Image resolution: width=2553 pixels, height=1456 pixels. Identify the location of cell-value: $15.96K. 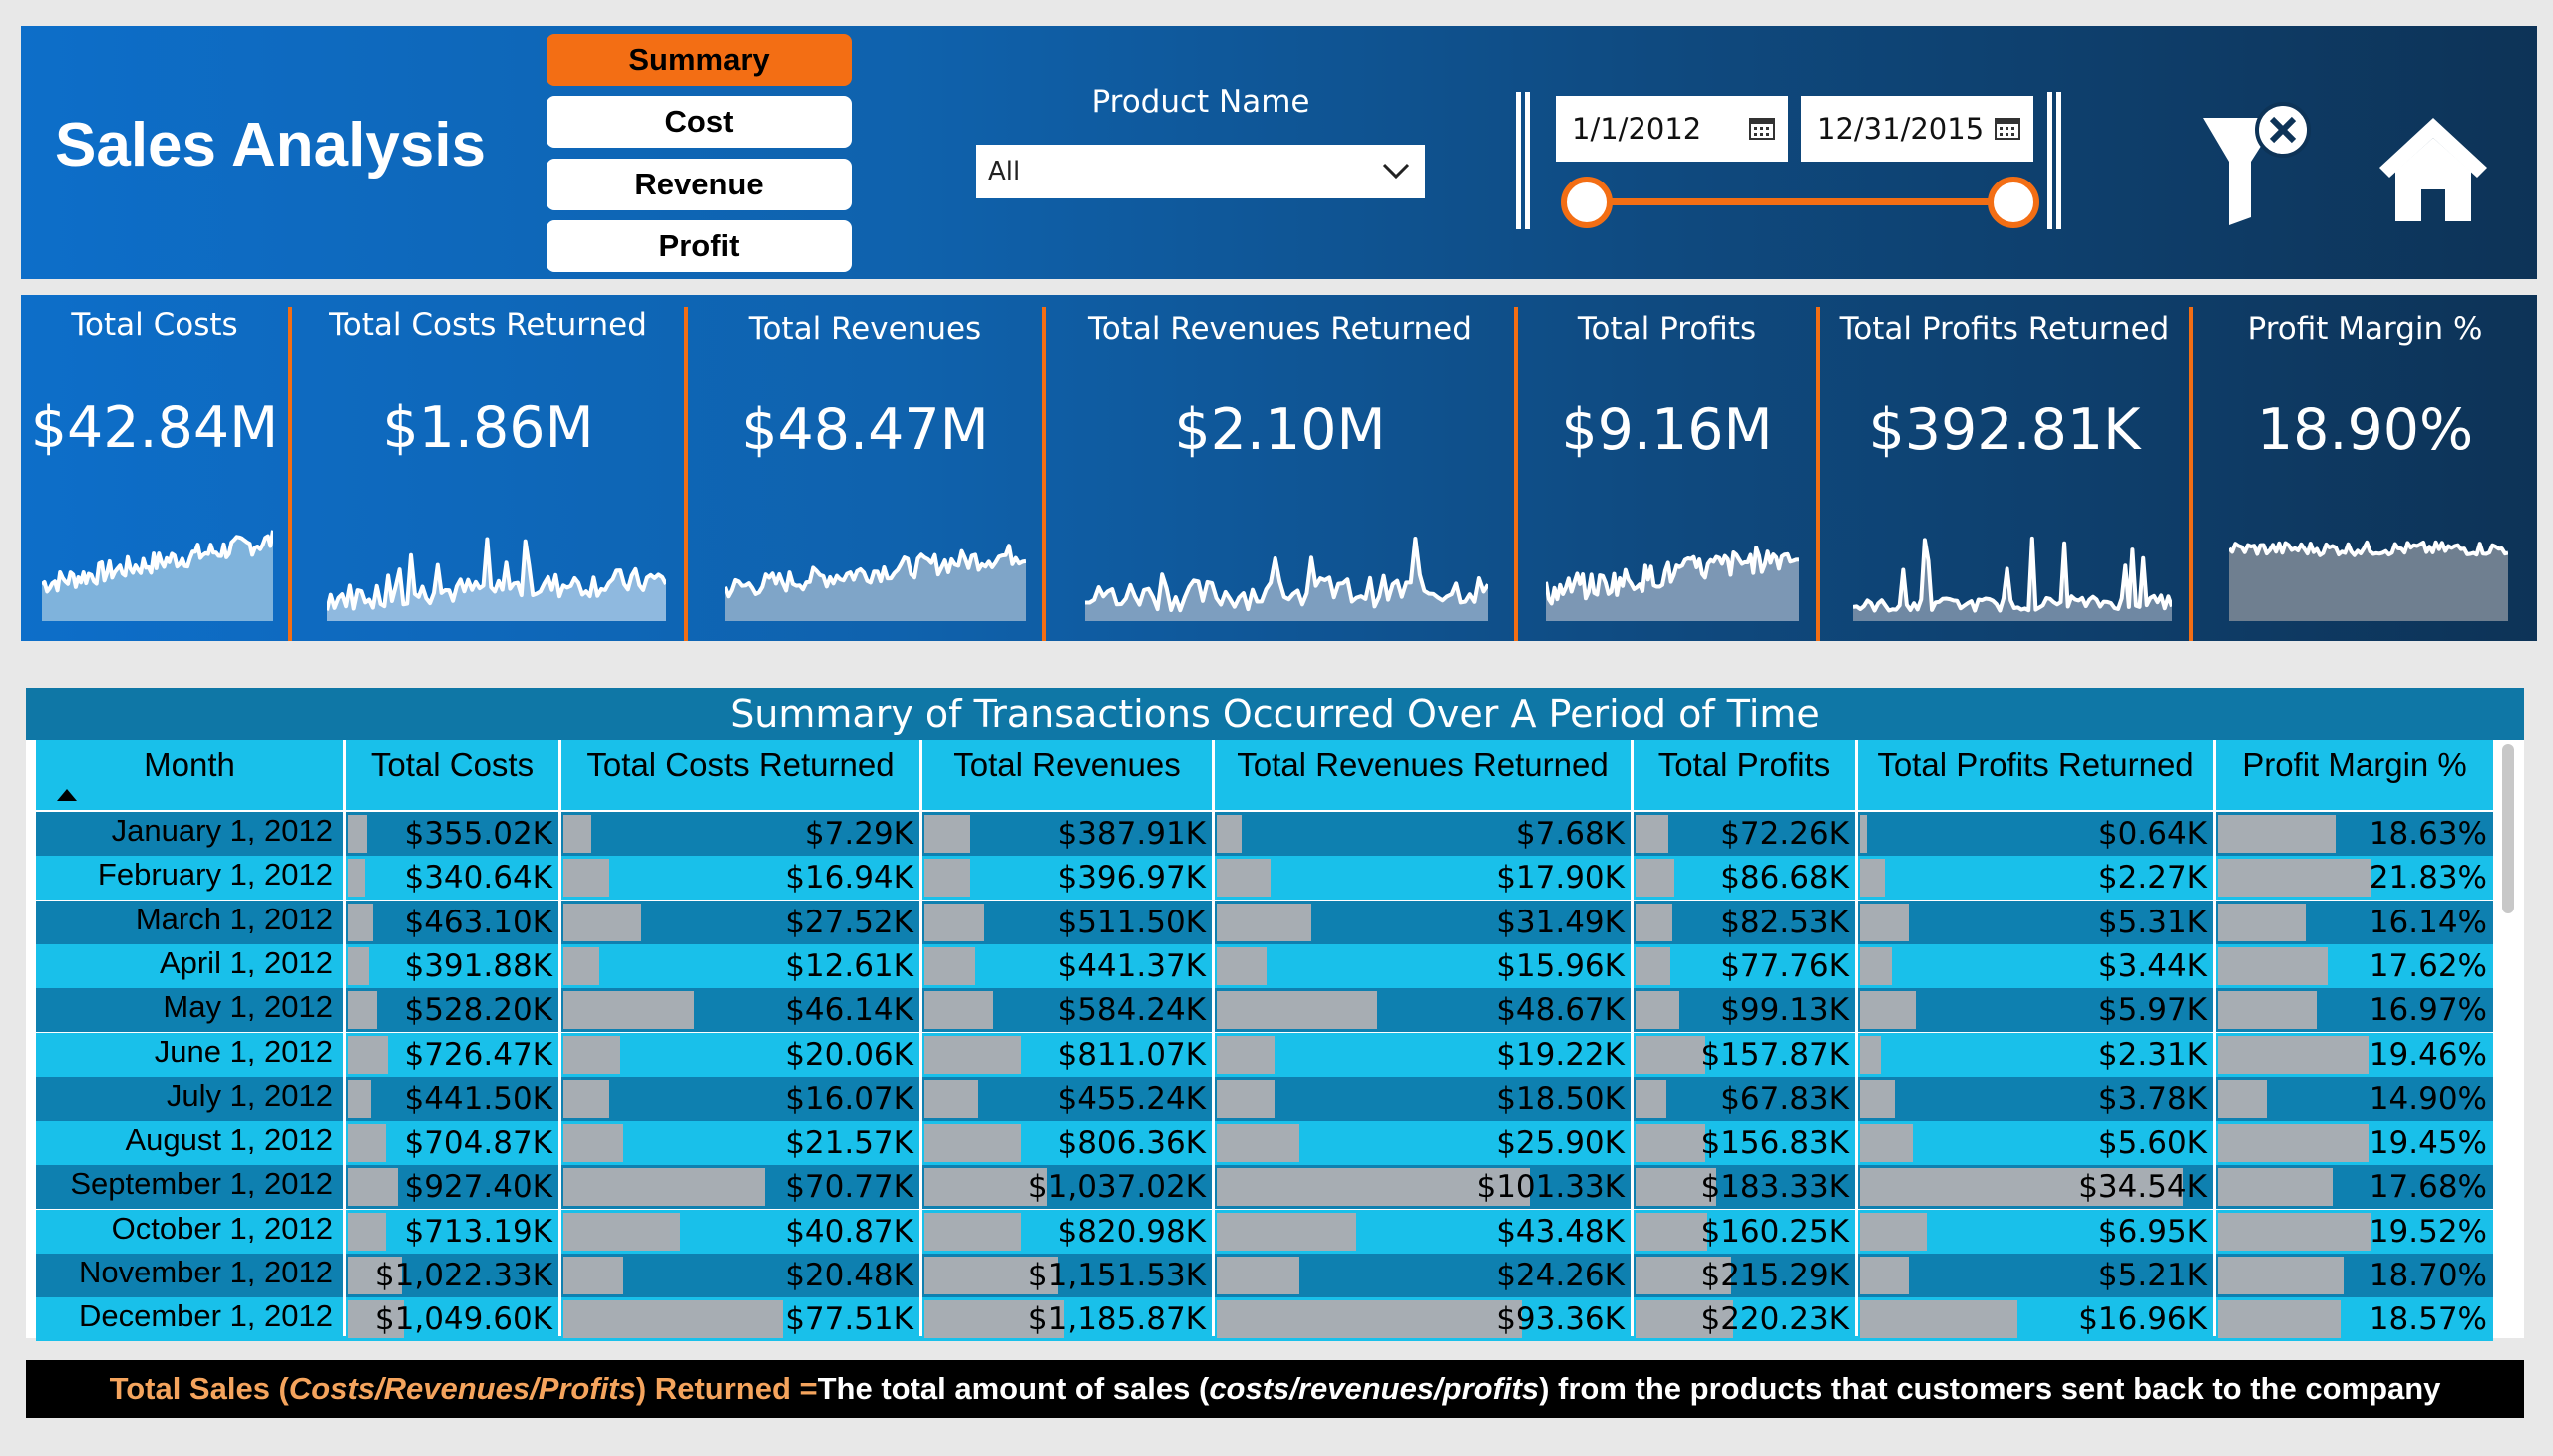
(1561, 965).